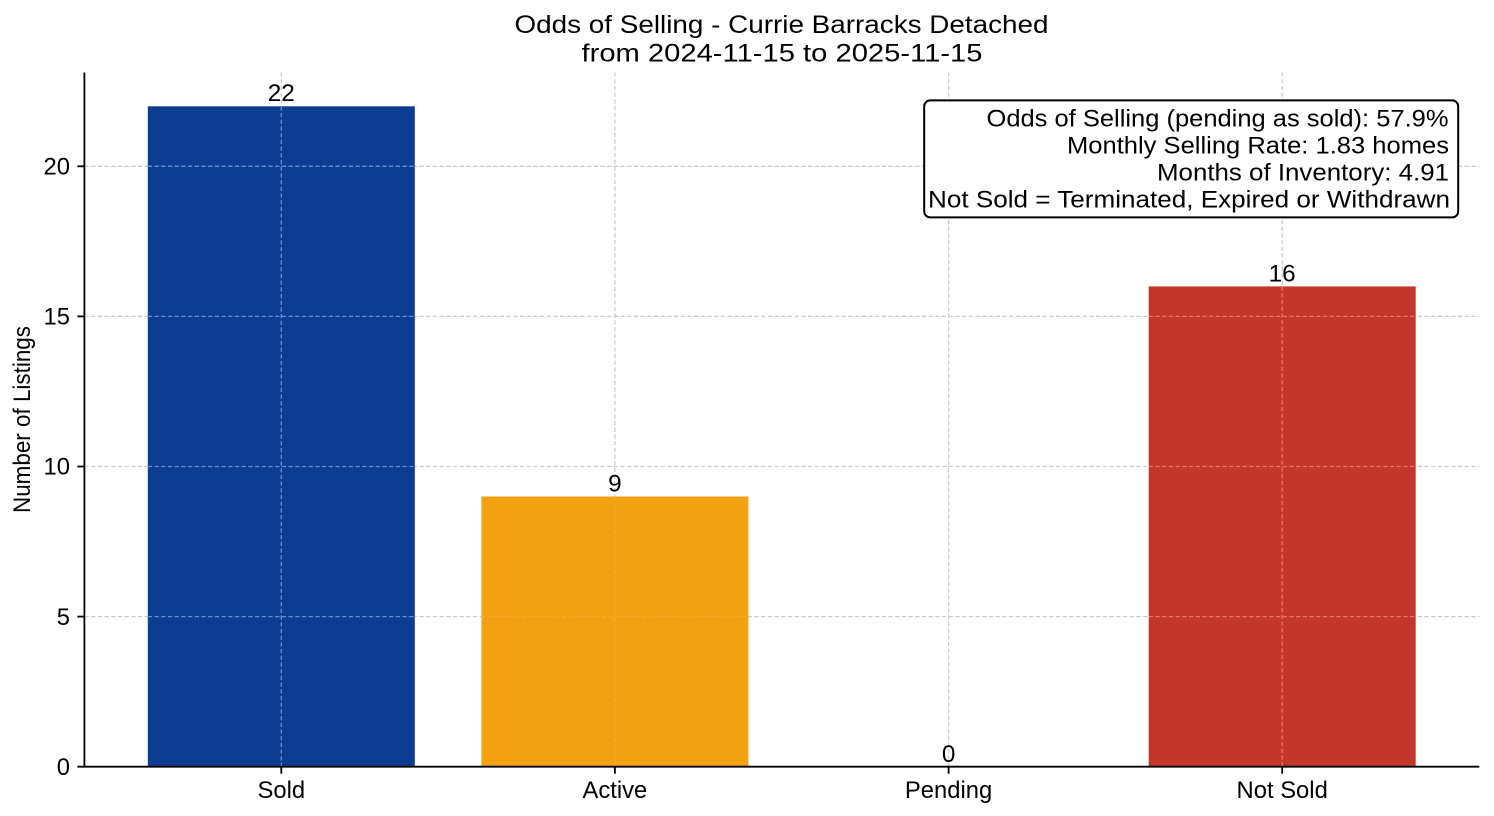  I want to click on svg-text: Pending, so click(948, 790).